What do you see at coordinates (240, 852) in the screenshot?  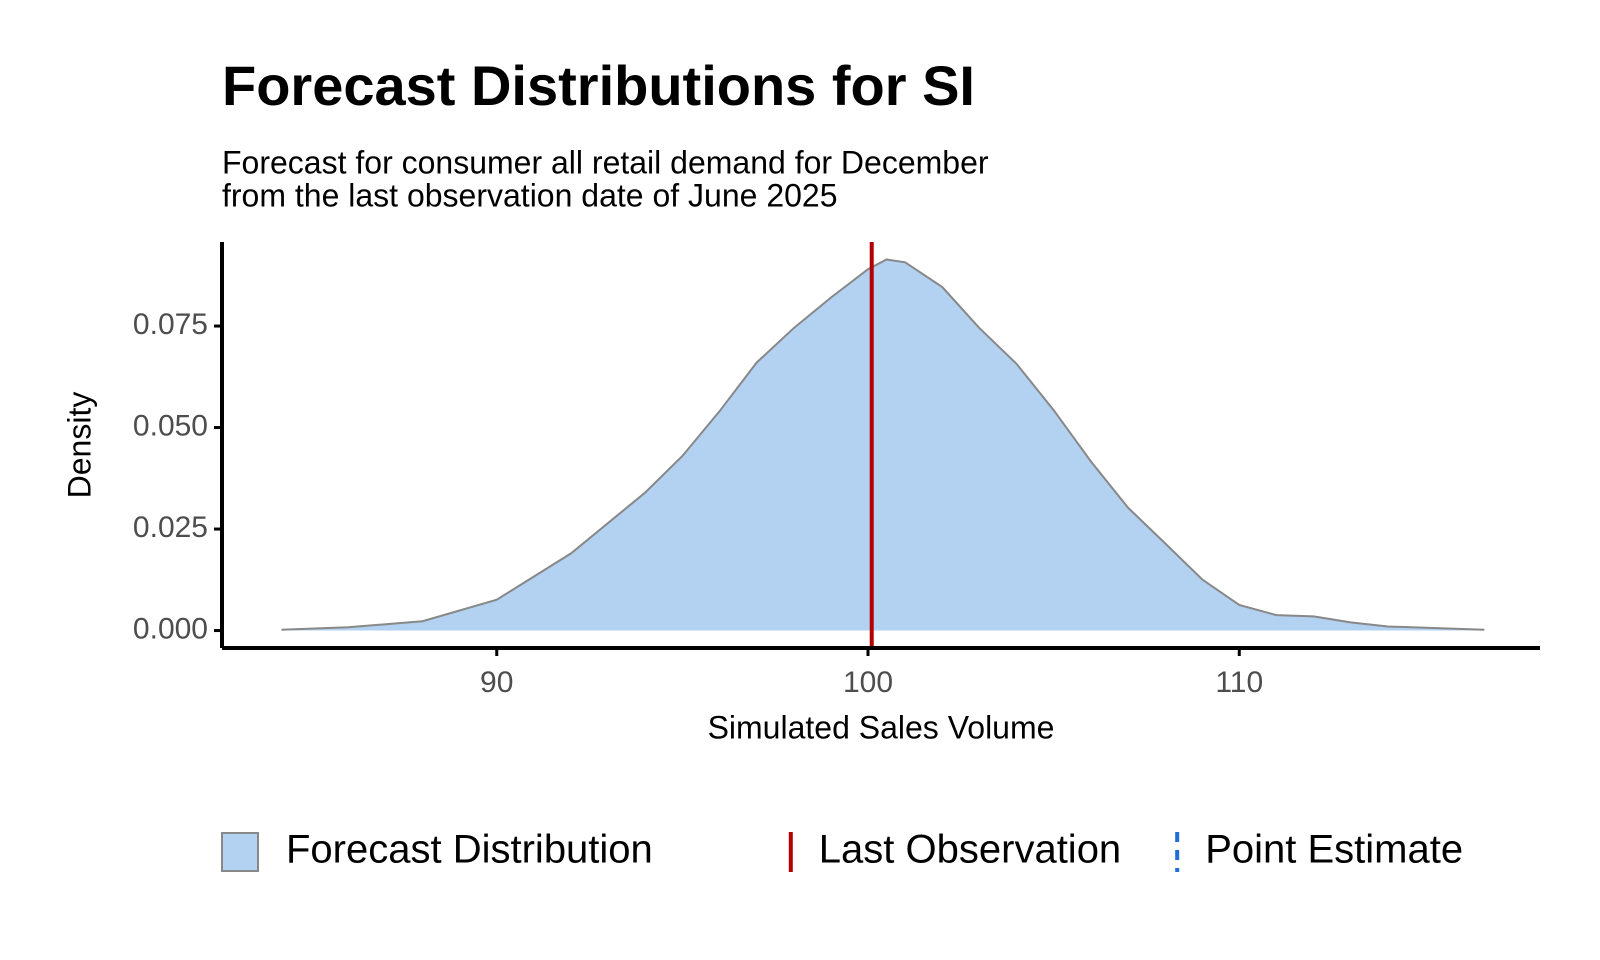 I see `legend-key` at bounding box center [240, 852].